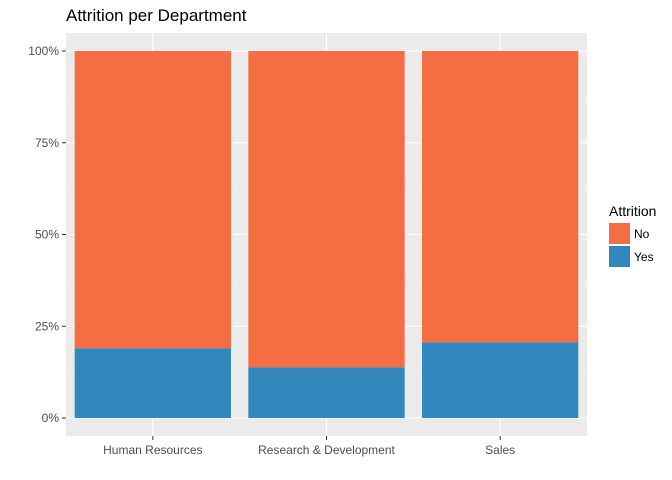 This screenshot has width=672, height=480. What do you see at coordinates (326, 450) in the screenshot?
I see `x-tick-label: Research & Development` at bounding box center [326, 450].